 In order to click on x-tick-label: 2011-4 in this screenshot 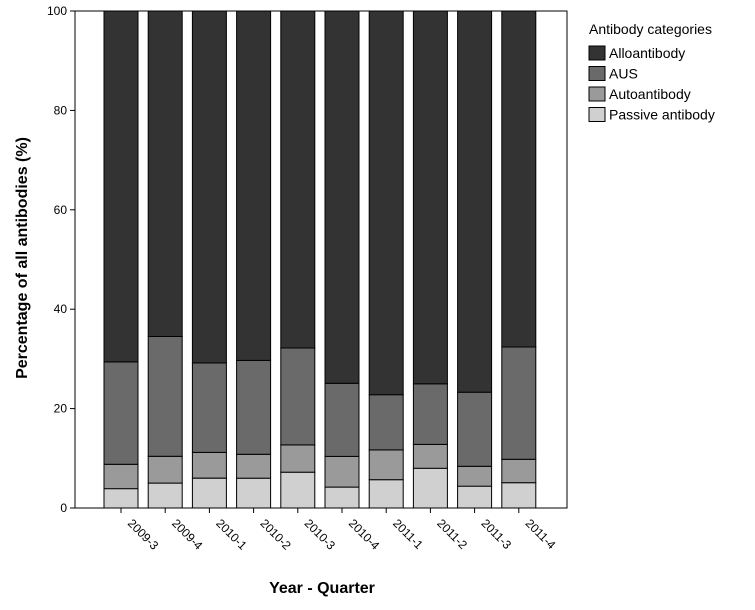, I will do `click(541, 534)`.